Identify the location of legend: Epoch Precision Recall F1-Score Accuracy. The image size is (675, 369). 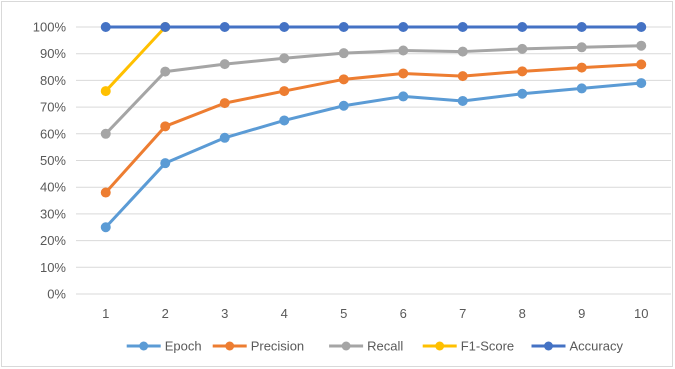
(375, 346).